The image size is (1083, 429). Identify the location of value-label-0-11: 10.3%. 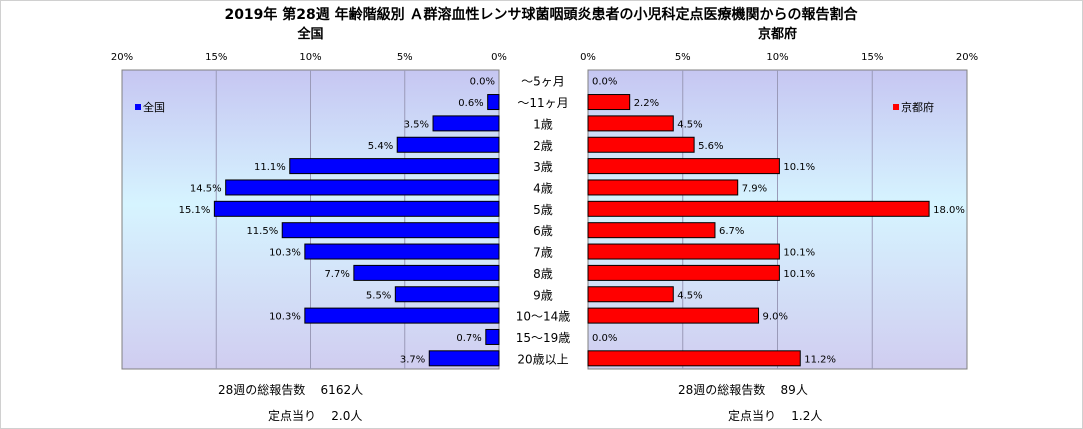
(285, 317).